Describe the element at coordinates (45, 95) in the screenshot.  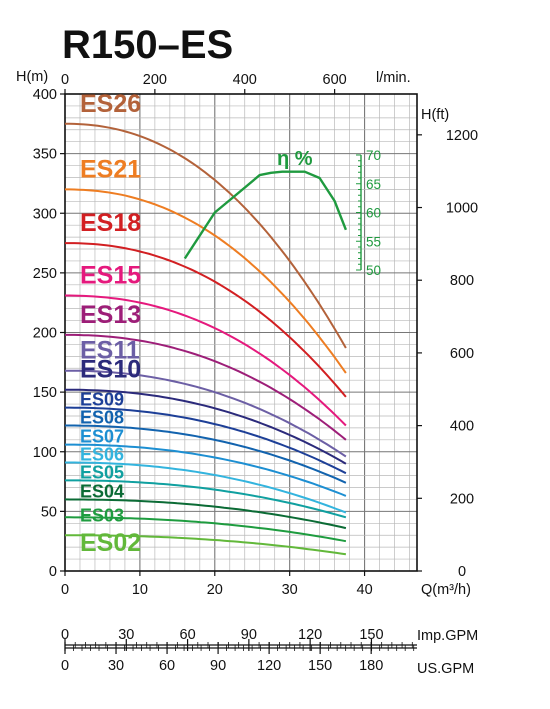
I see `y-left-tick-label: 400` at that location.